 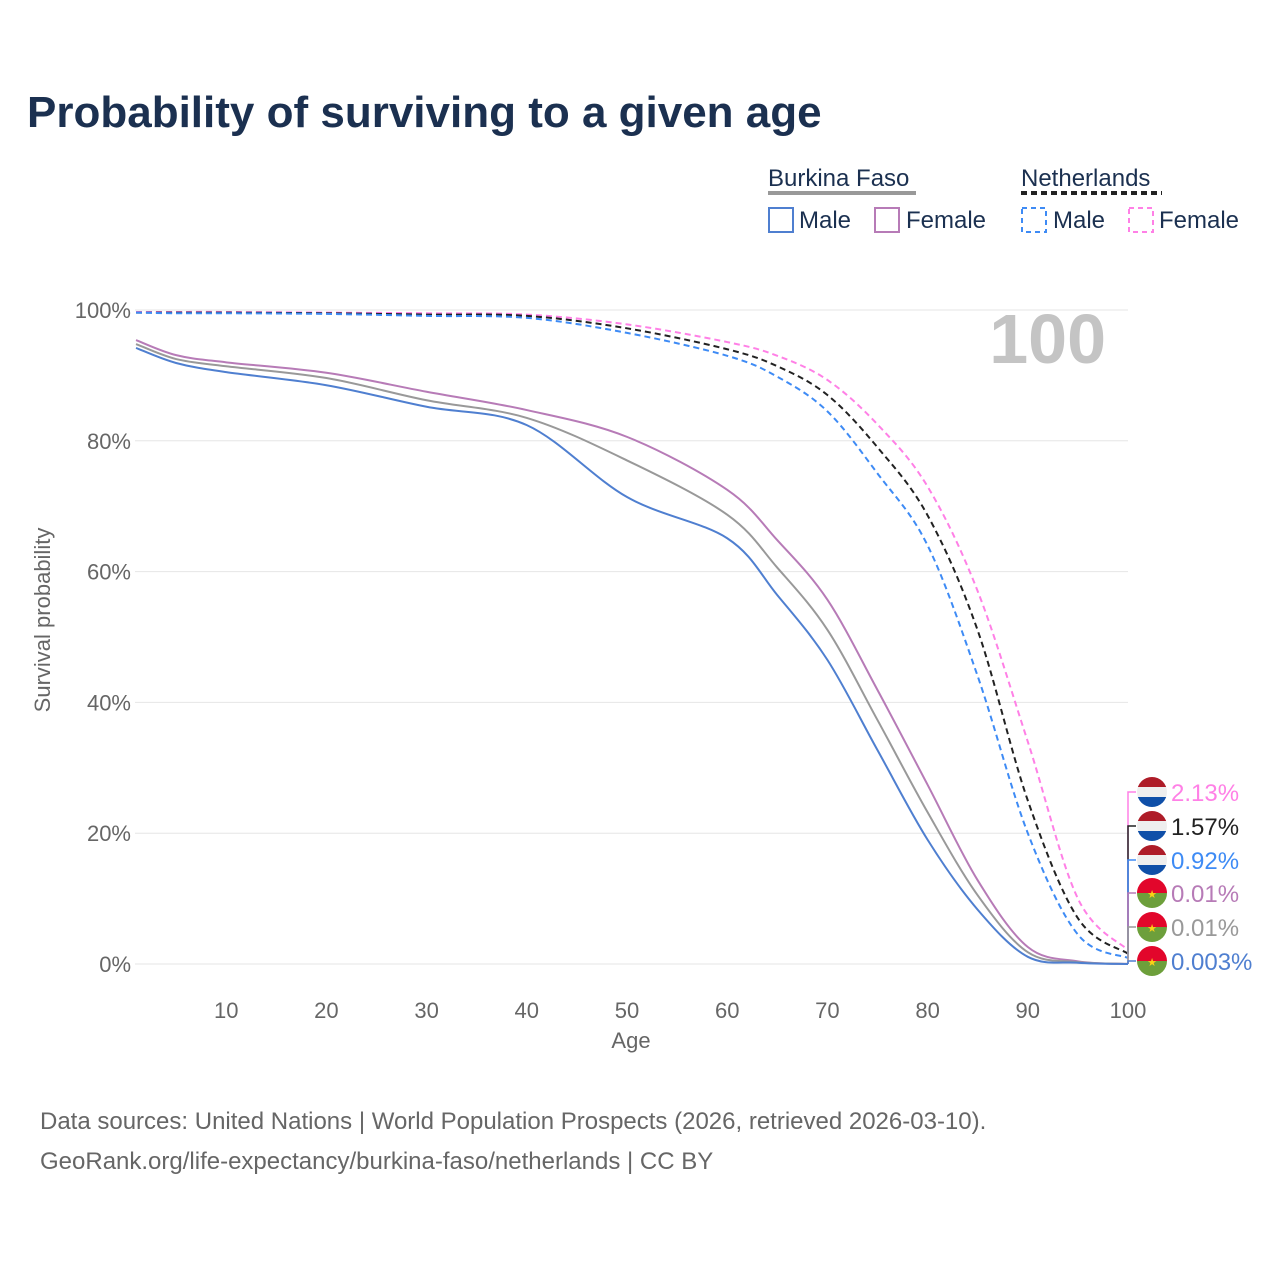 What do you see at coordinates (887, 220) in the screenshot?
I see `legend-swatch-bf-female` at bounding box center [887, 220].